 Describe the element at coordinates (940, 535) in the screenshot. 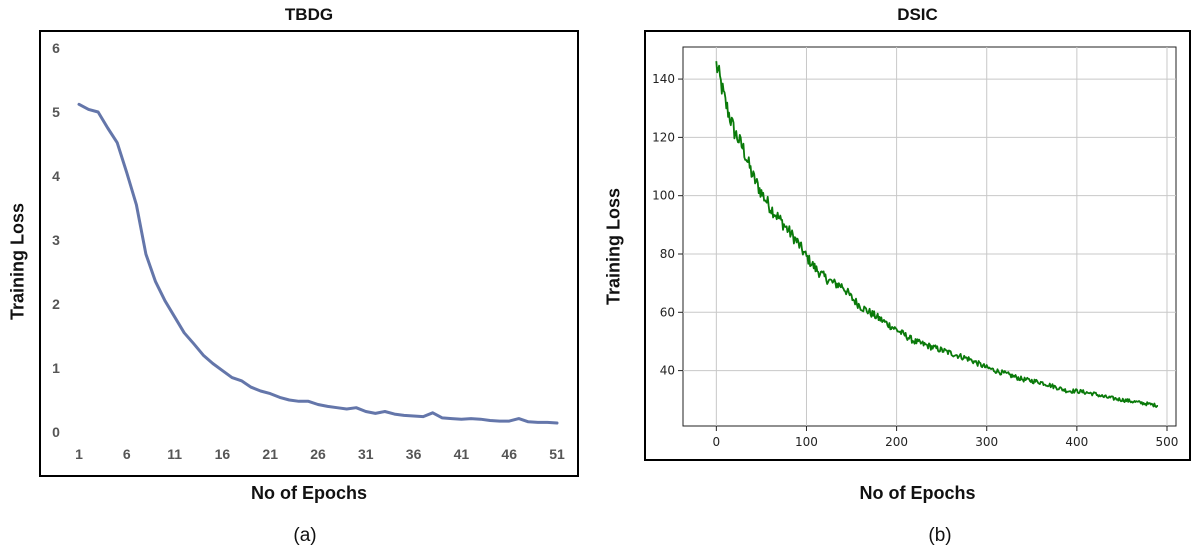

I see `caption-b: (b)` at that location.